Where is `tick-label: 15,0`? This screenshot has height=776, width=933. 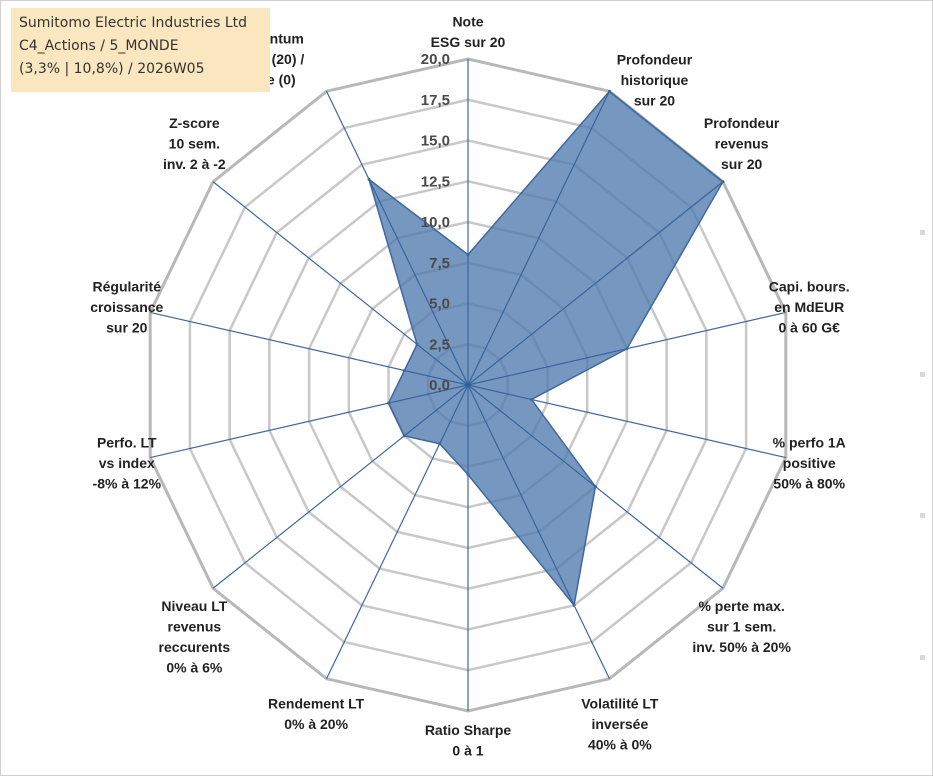 tick-label: 15,0 is located at coordinates (435, 141).